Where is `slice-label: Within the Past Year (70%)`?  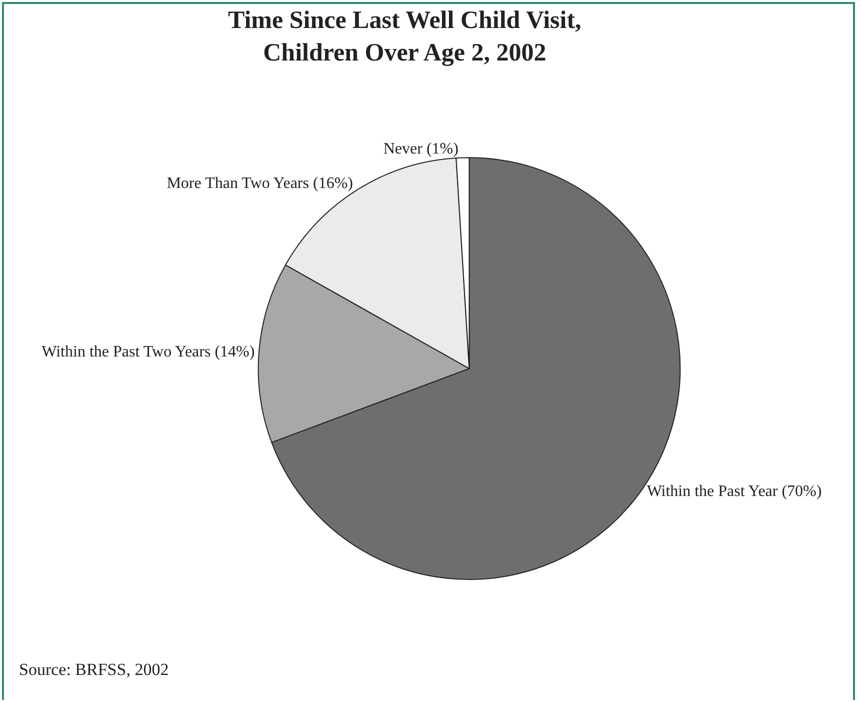
slice-label: Within the Past Year (70%) is located at coordinates (734, 491).